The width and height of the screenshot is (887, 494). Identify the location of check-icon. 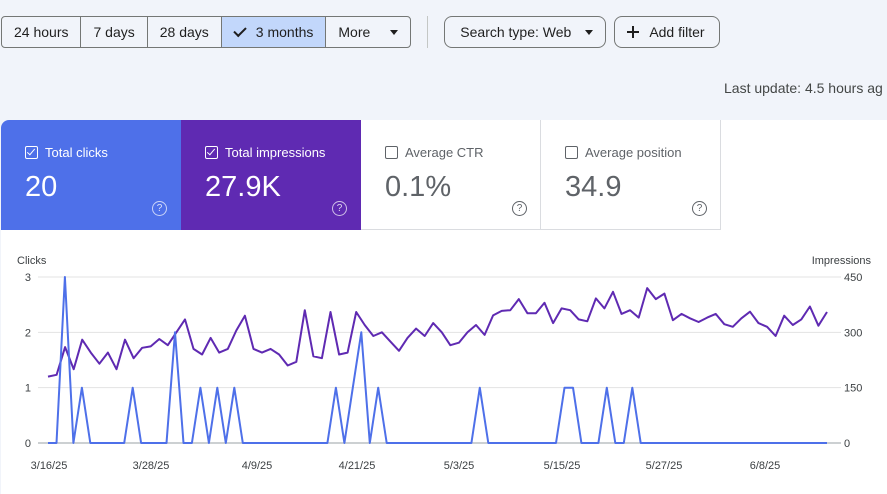
(240, 30).